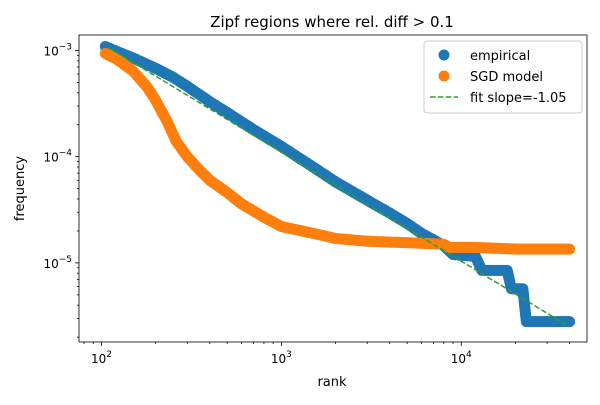 Image resolution: width=600 pixels, height=405 pixels. Describe the element at coordinates (518, 98) in the screenshot. I see `legend-label: fit slope=-1.05` at that location.